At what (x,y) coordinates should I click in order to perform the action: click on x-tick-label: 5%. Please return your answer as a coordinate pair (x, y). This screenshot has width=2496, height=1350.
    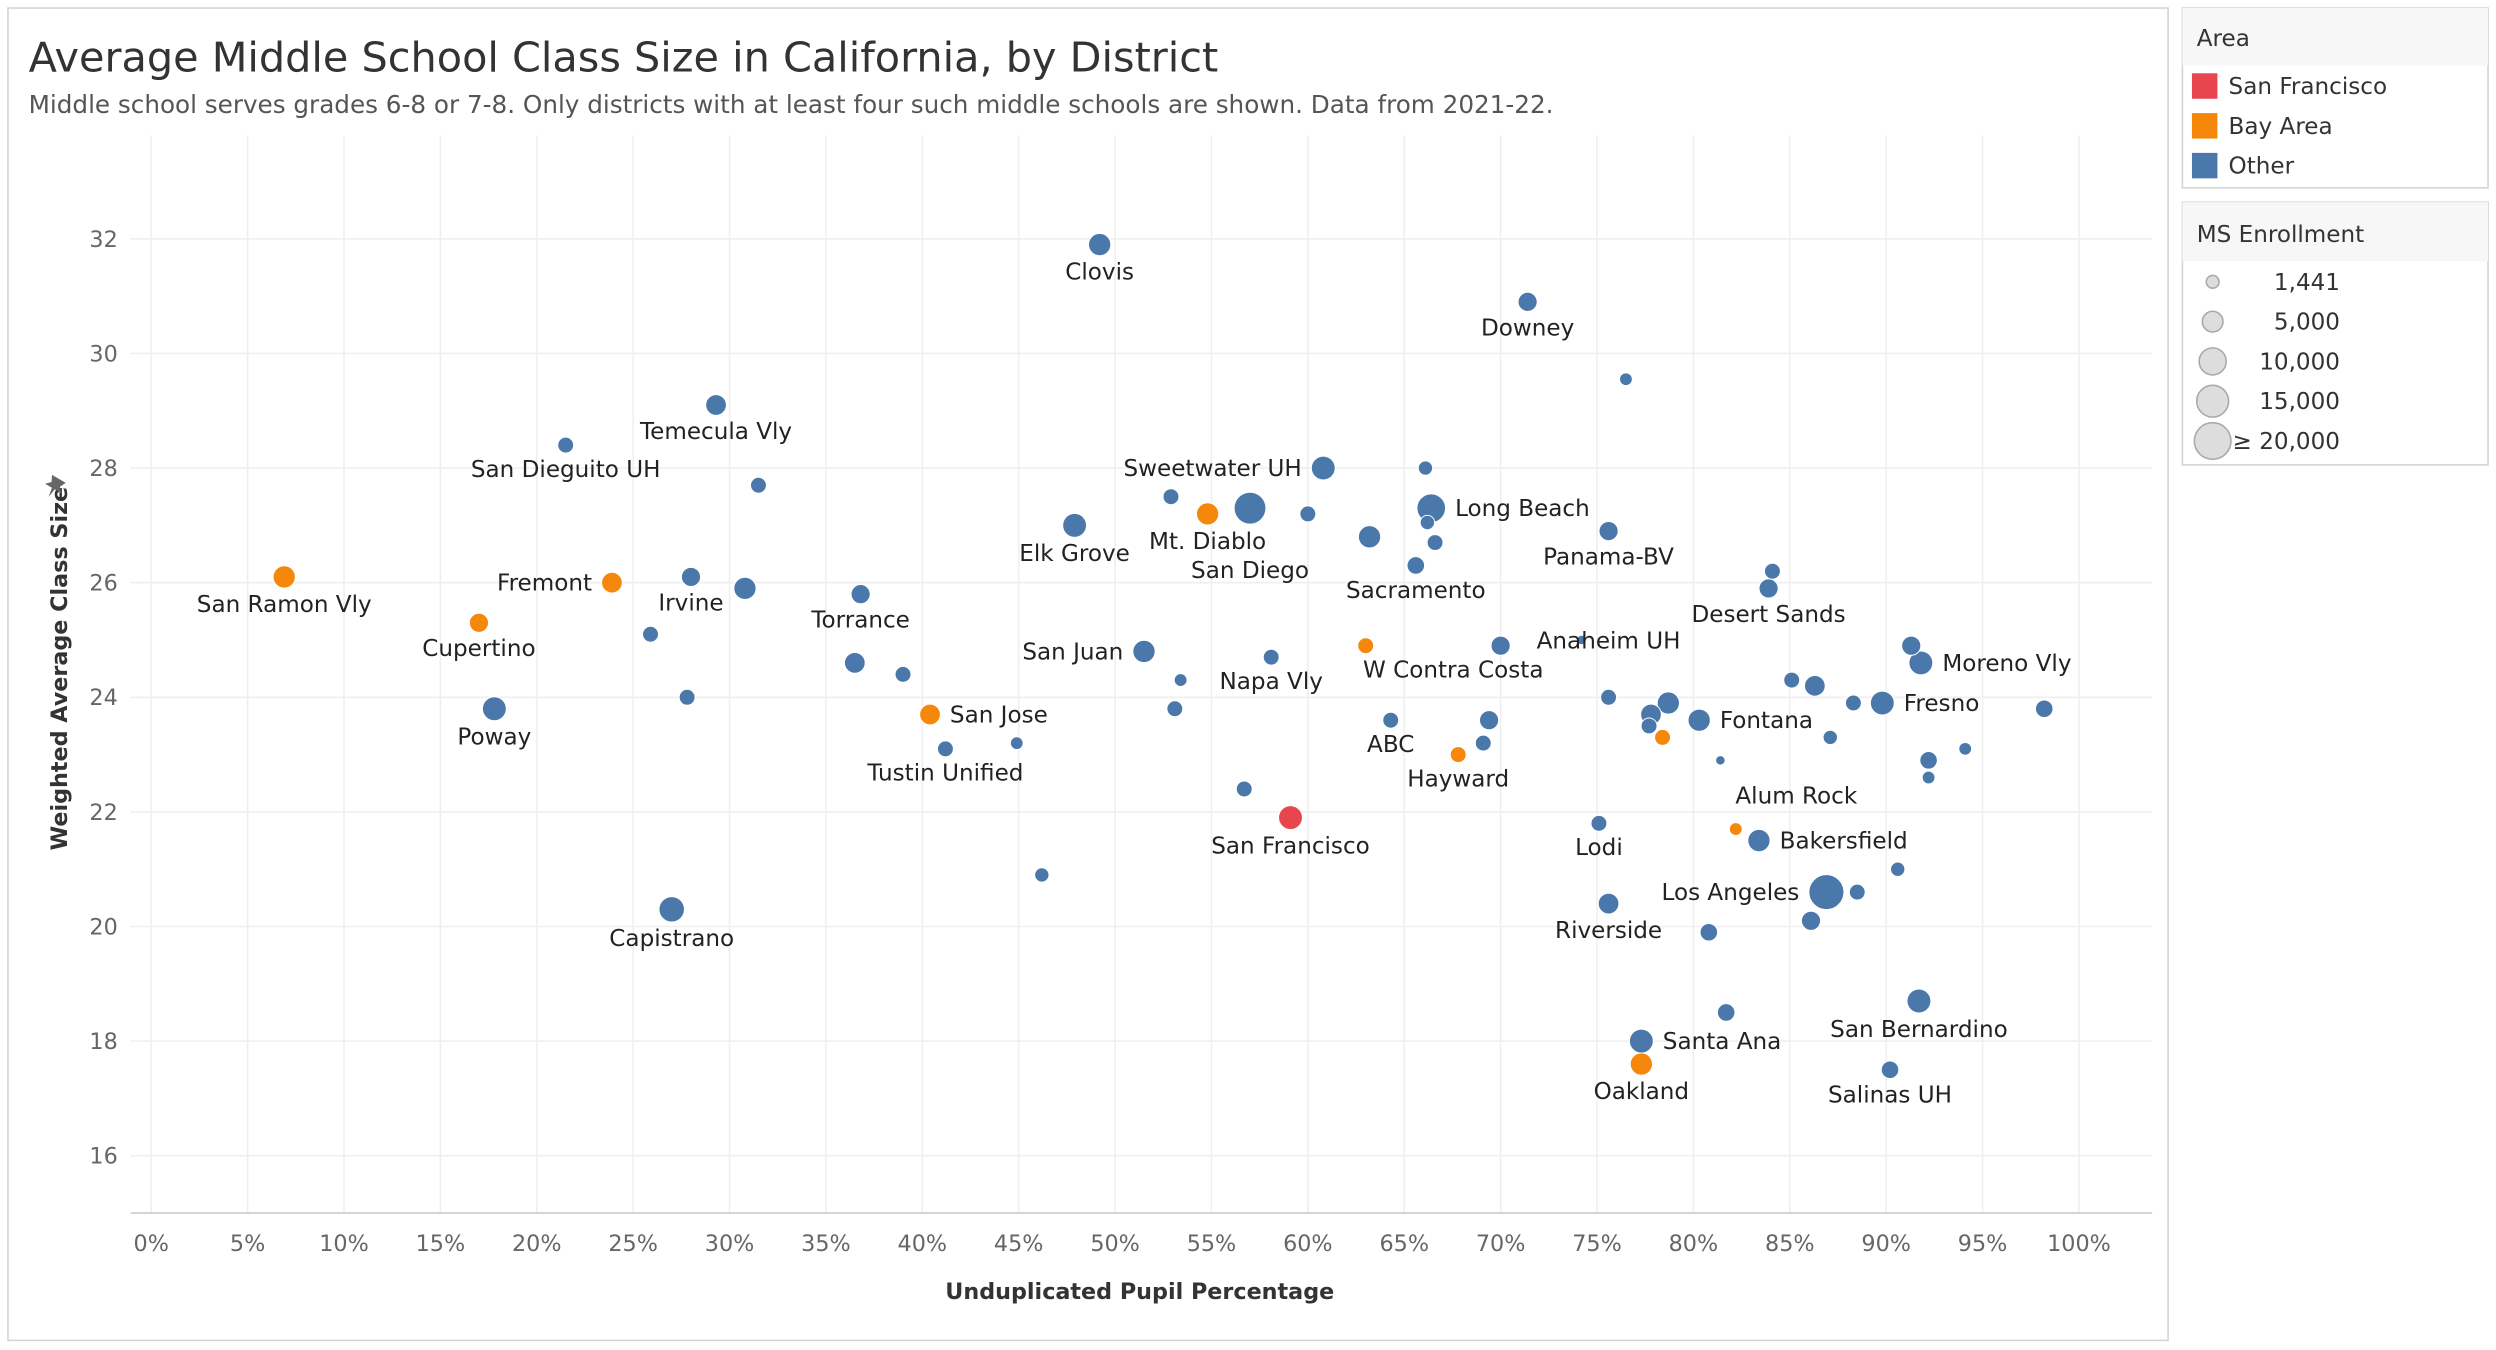
    Looking at the image, I should click on (247, 1244).